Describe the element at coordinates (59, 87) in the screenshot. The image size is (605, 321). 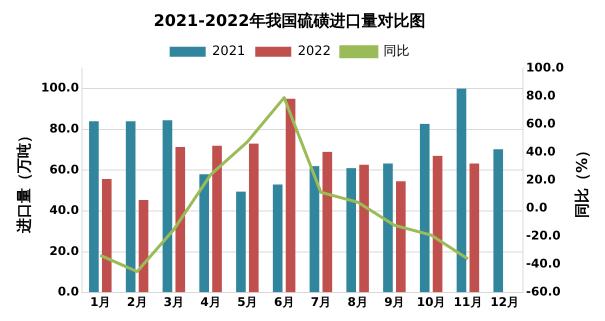
I see `y-tick-label: 100.0` at that location.